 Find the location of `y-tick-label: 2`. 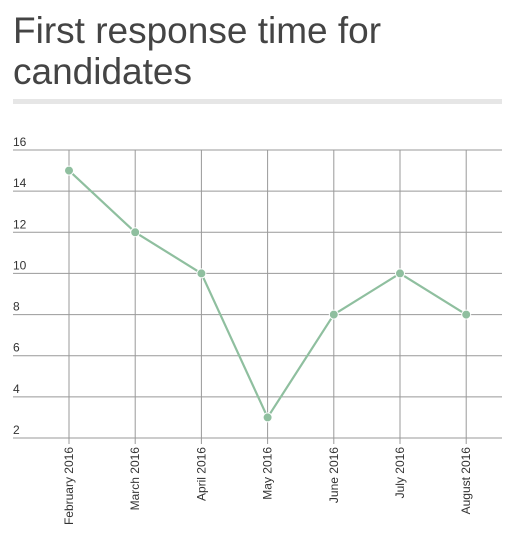

y-tick-label: 2 is located at coordinates (16, 430).